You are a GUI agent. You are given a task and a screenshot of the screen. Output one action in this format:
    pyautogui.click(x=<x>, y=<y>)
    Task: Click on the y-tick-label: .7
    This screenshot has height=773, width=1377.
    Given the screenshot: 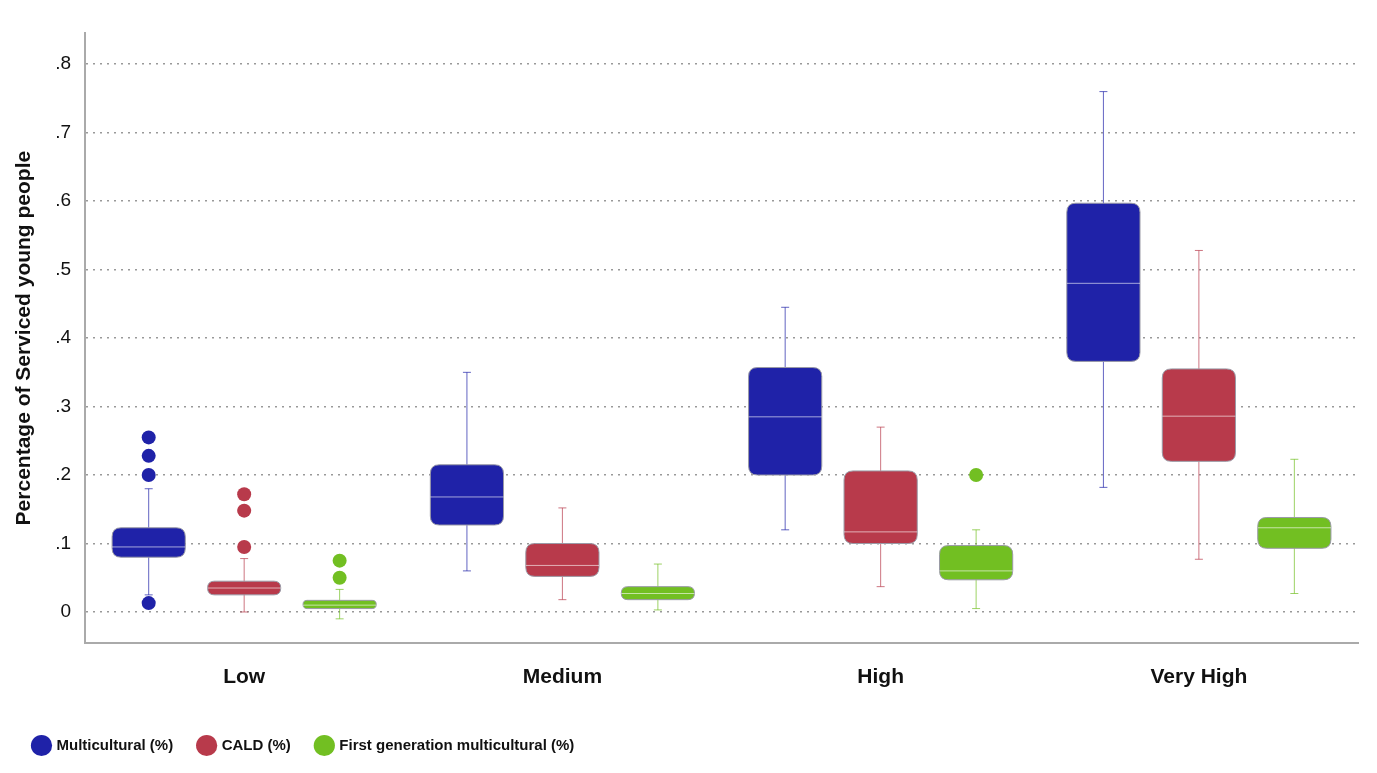 What is the action you would take?
    pyautogui.click(x=63, y=131)
    